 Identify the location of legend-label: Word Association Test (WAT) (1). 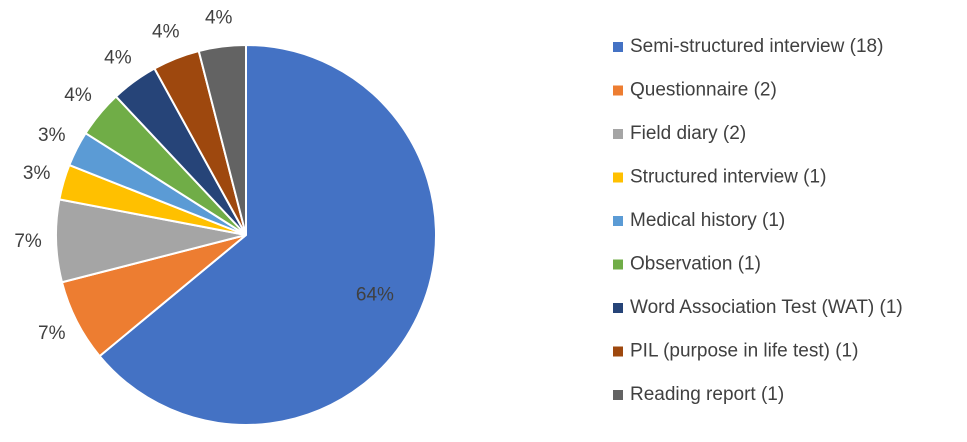
(766, 307).